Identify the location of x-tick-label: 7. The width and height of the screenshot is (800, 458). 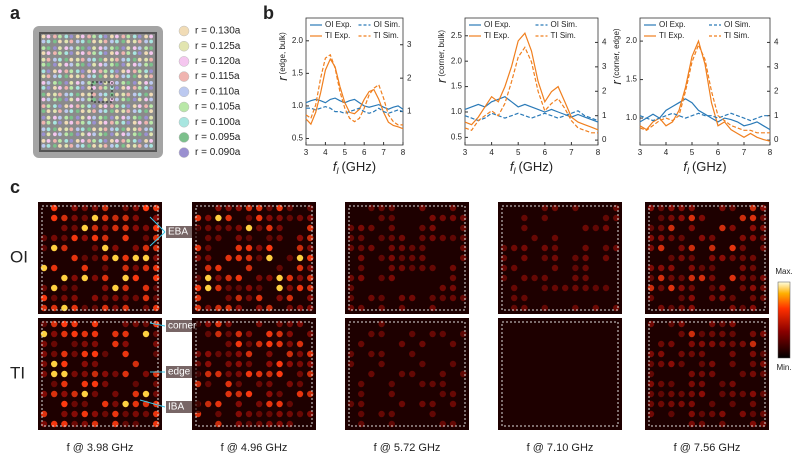
(383, 152).